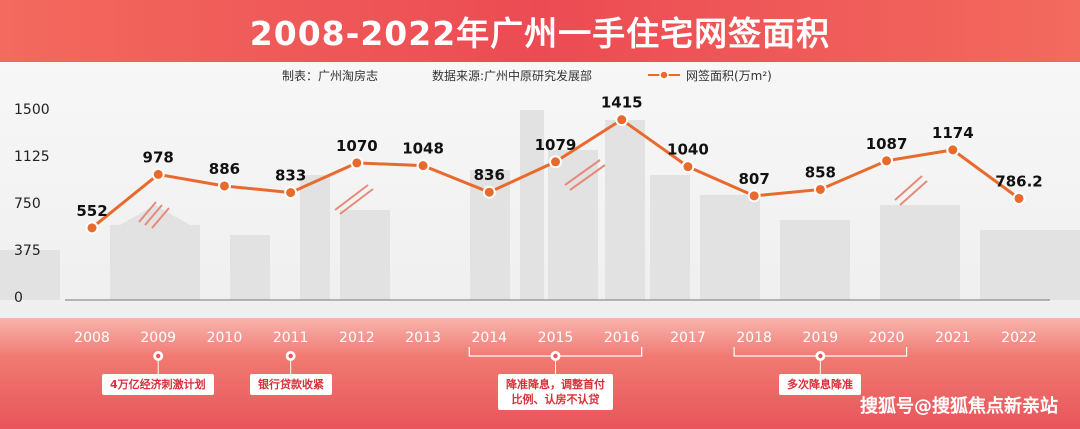  What do you see at coordinates (820, 172) in the screenshot?
I see `data-label: 858` at bounding box center [820, 172].